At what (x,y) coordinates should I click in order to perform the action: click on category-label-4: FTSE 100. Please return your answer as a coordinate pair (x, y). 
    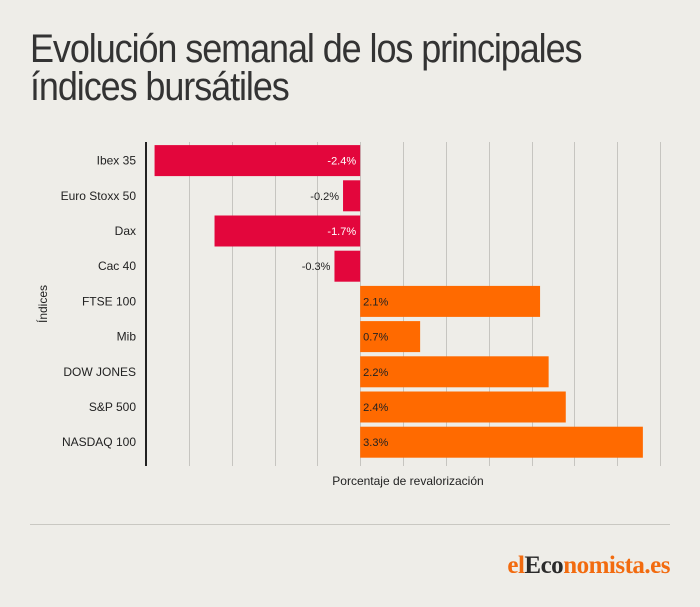
    Looking at the image, I should click on (109, 301).